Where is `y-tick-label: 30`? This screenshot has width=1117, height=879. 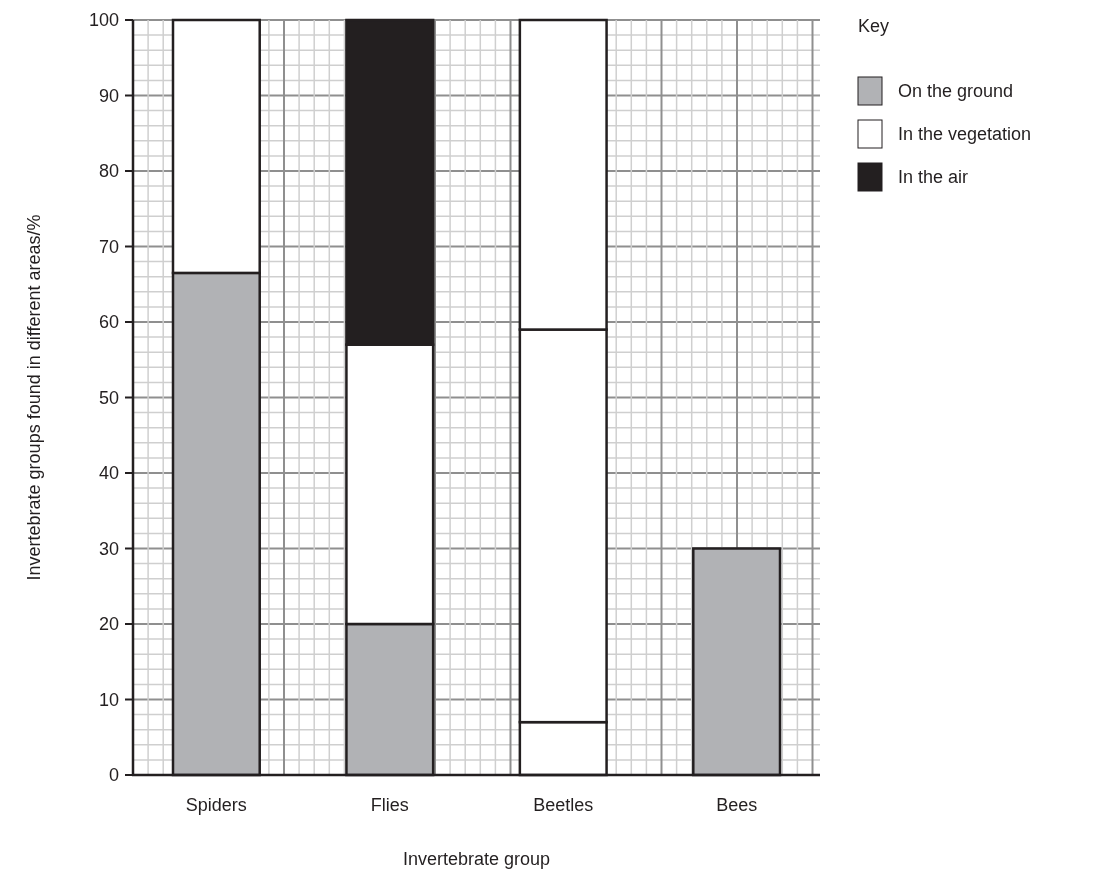 y-tick-label: 30 is located at coordinates (108, 548).